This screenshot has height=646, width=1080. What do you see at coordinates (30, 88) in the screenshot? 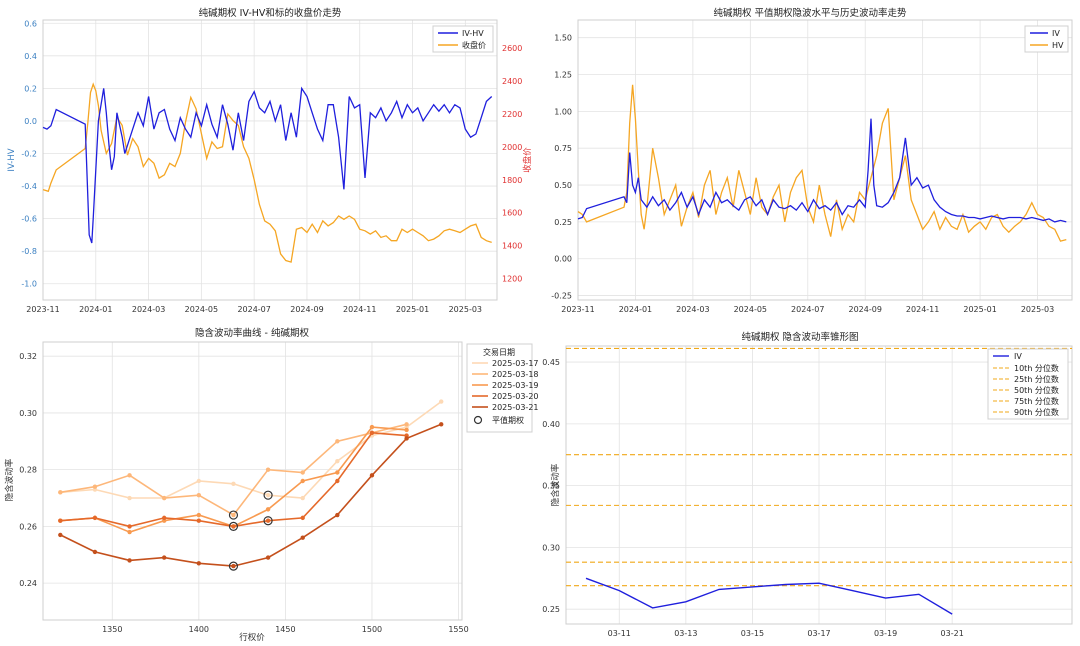
I see `y-tick-label-6: 0.2` at bounding box center [30, 88].